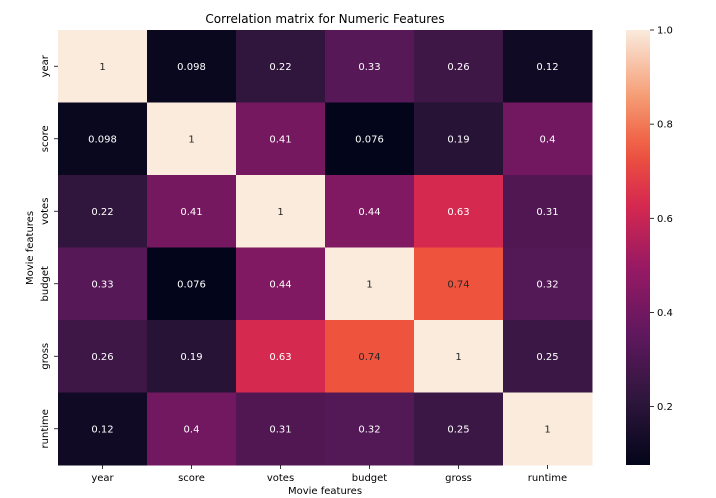  Describe the element at coordinates (280, 478) in the screenshot. I see `x-tick-label: votes` at that location.